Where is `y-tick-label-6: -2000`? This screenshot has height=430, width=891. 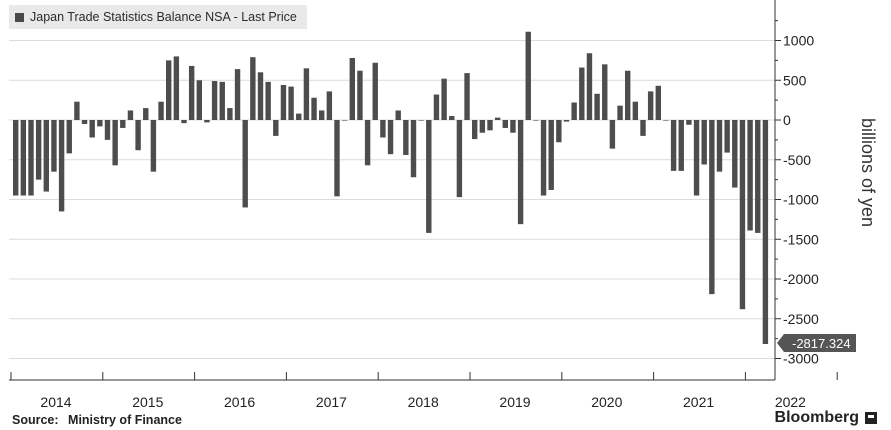 y-tick-label-6: -2000 is located at coordinates (801, 279).